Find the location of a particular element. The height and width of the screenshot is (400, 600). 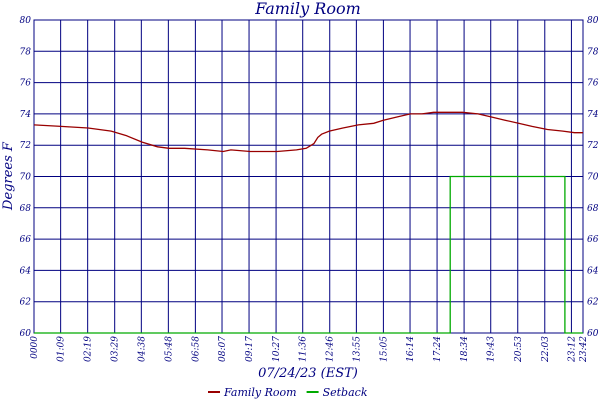

y-tick-label: 78 is located at coordinates (26, 52).